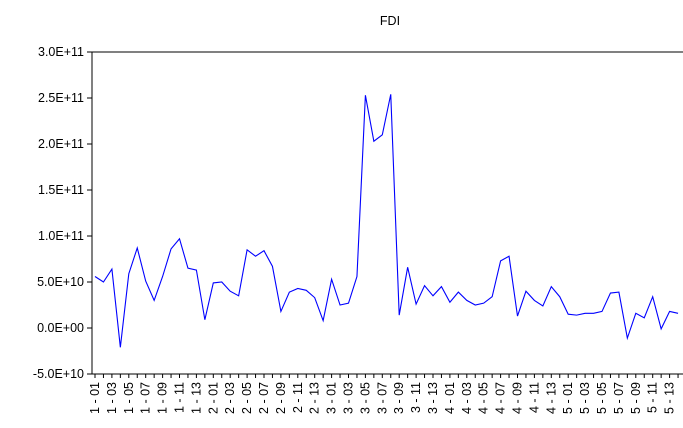  What do you see at coordinates (518, 398) in the screenshot?
I see `x-tick-label: 4 - 09` at bounding box center [518, 398].